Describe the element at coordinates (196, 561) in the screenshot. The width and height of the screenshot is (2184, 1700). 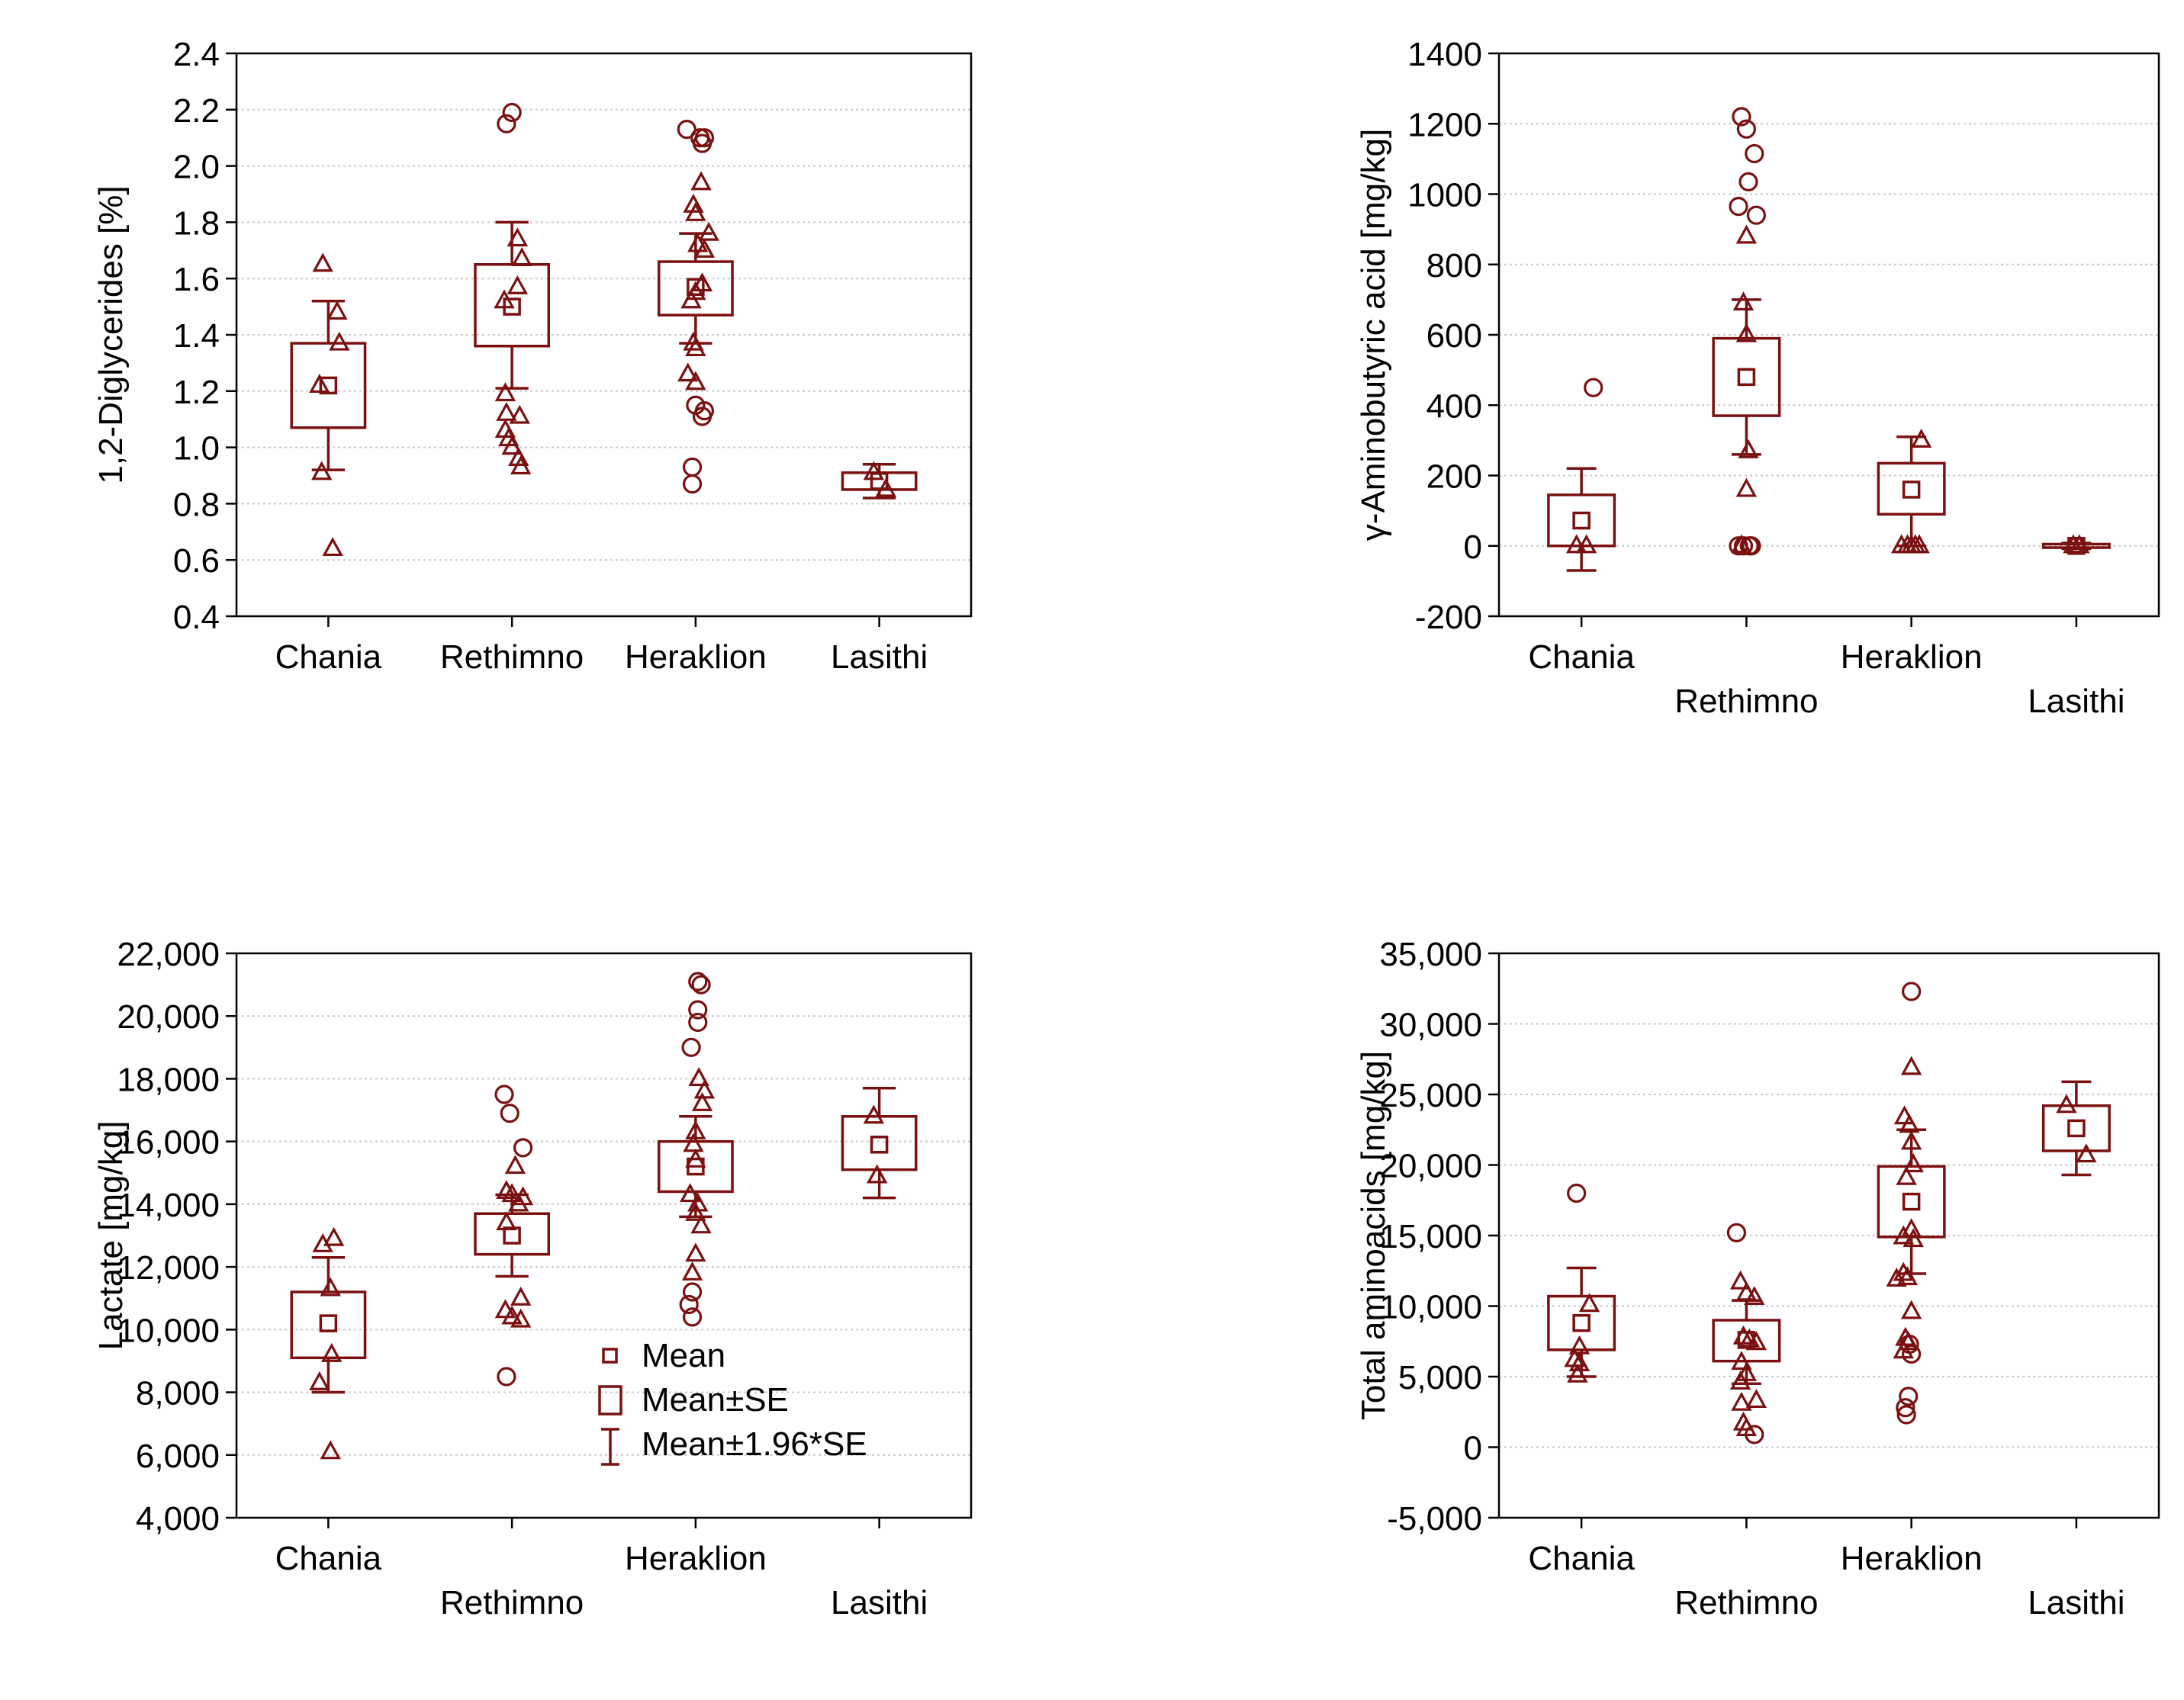
I see `y-tick-label: 0.6` at that location.